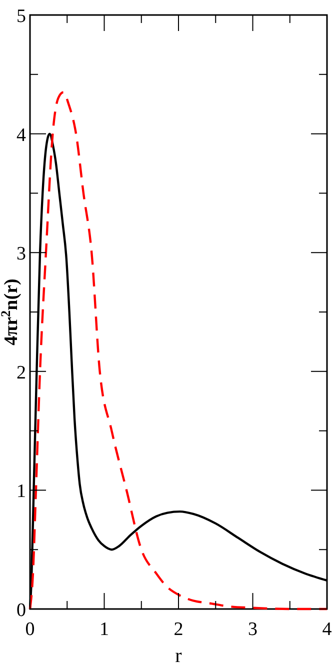 The height and width of the screenshot is (672, 332). What do you see at coordinates (21, 610) in the screenshot?
I see `y-tick-label: 0` at bounding box center [21, 610].